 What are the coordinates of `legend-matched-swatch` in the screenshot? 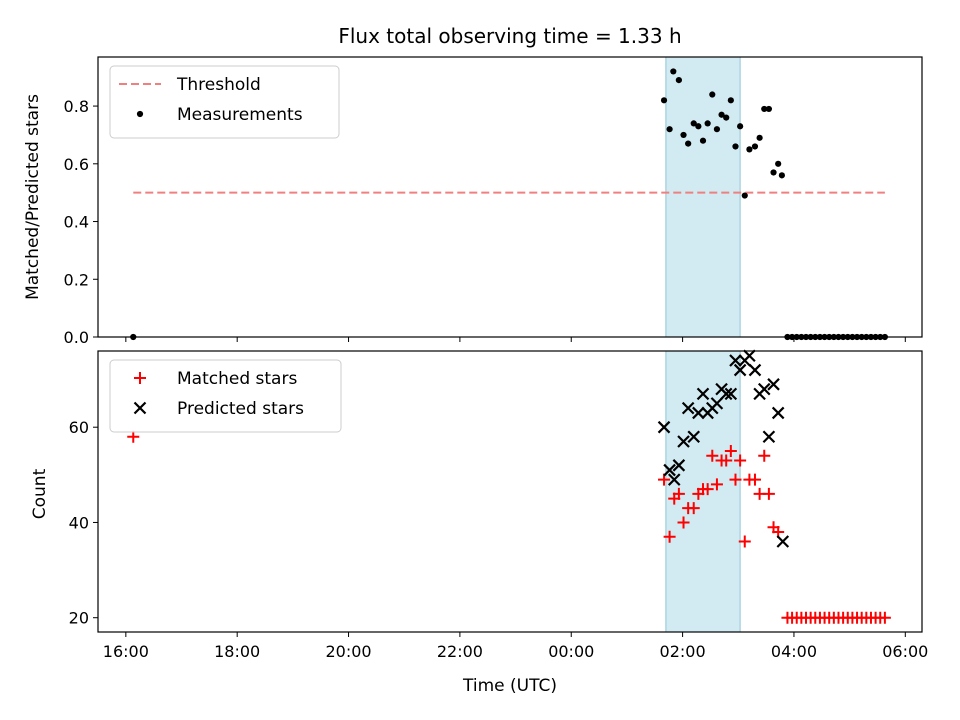 It's located at (140, 378).